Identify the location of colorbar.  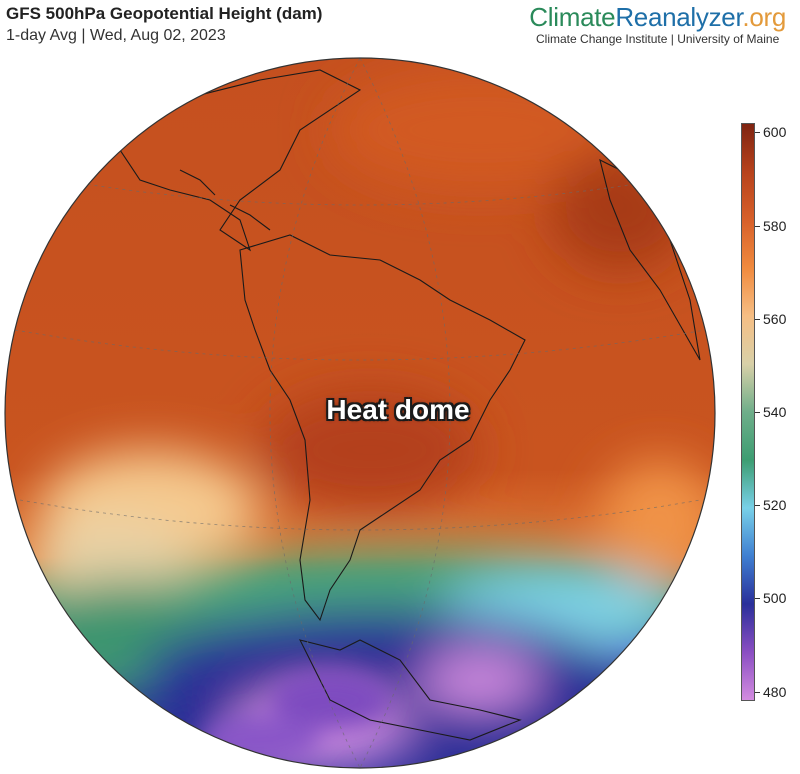
(748, 412).